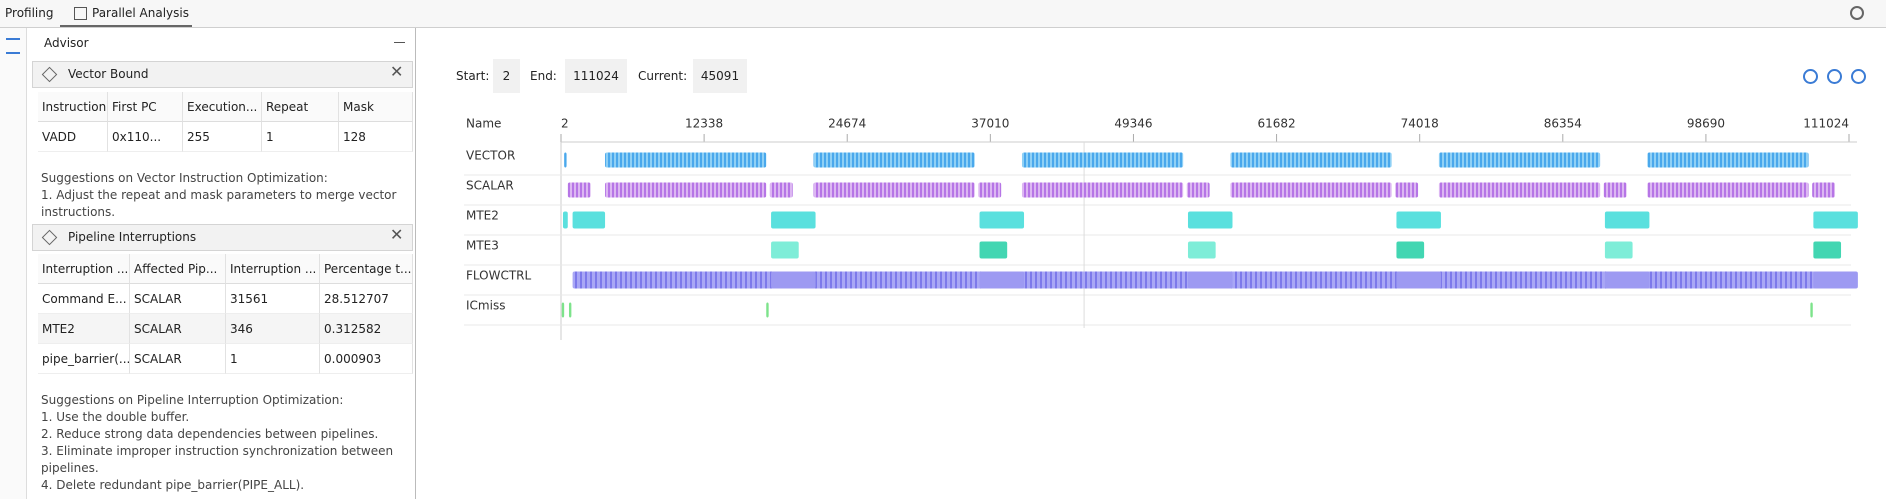  What do you see at coordinates (399, 42) in the screenshot?
I see `collapse` at bounding box center [399, 42].